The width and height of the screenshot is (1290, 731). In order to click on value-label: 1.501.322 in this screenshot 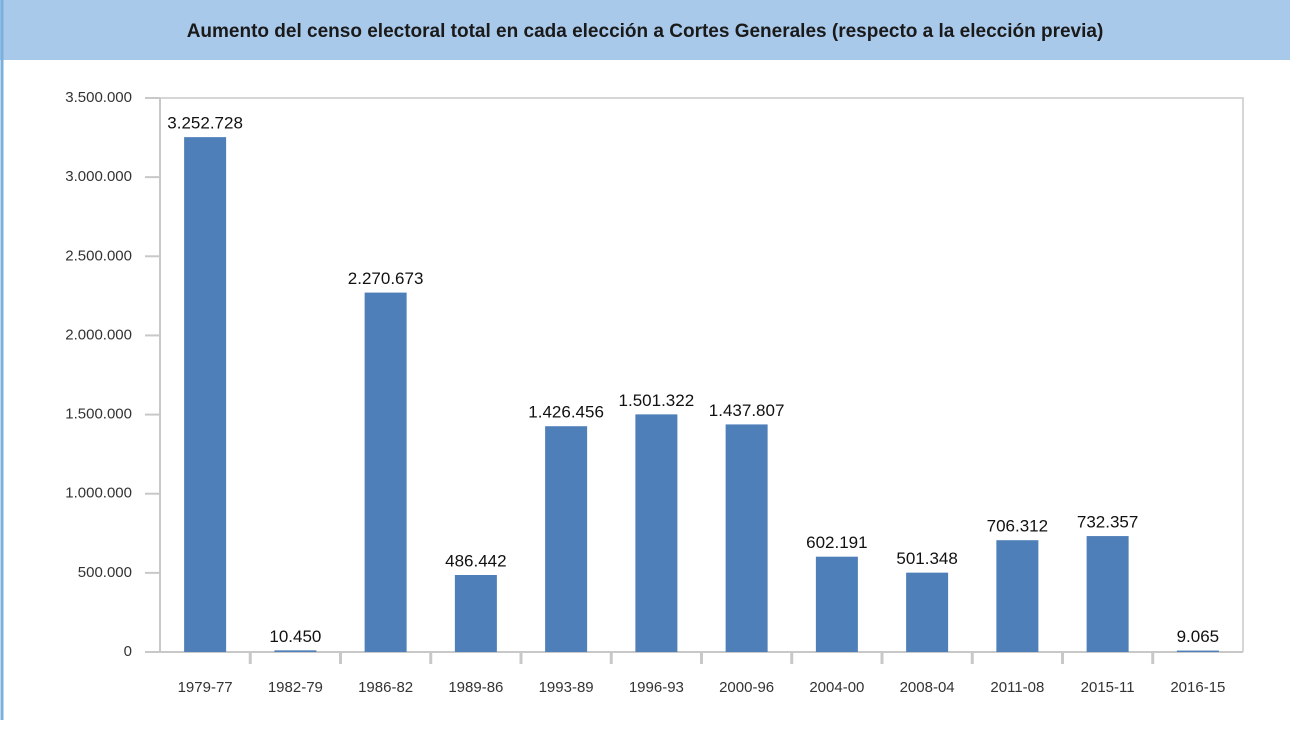, I will do `click(657, 400)`.